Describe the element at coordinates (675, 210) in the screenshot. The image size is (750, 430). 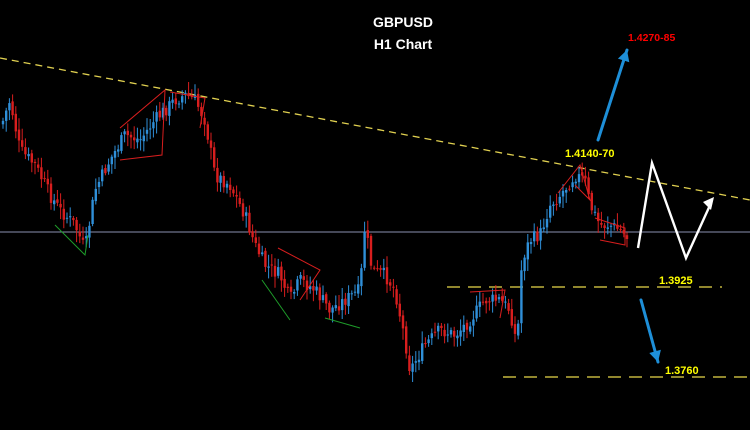
I see `projected-path` at that location.